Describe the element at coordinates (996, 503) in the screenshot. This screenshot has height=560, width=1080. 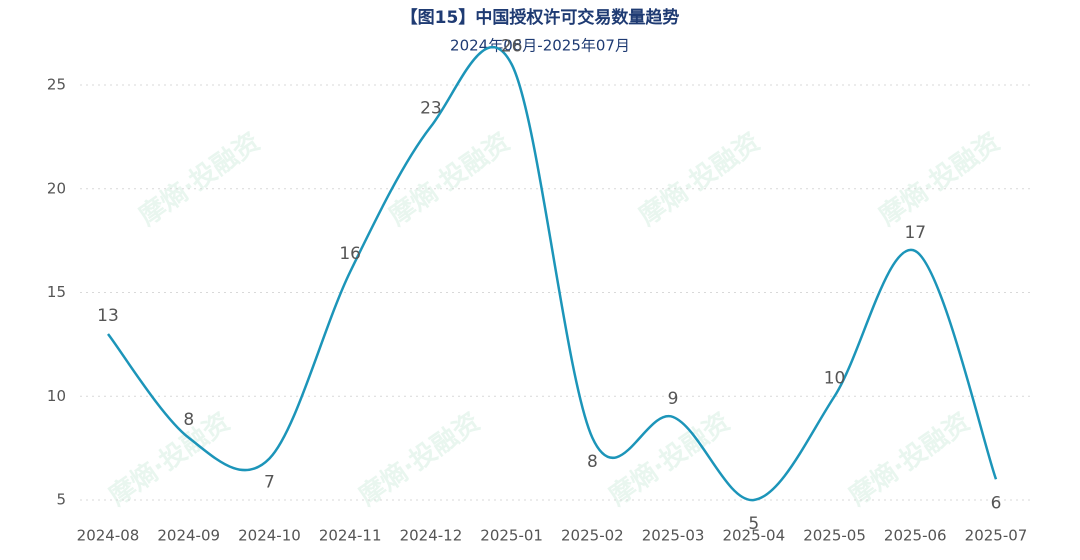
I see `data-label: 6` at that location.